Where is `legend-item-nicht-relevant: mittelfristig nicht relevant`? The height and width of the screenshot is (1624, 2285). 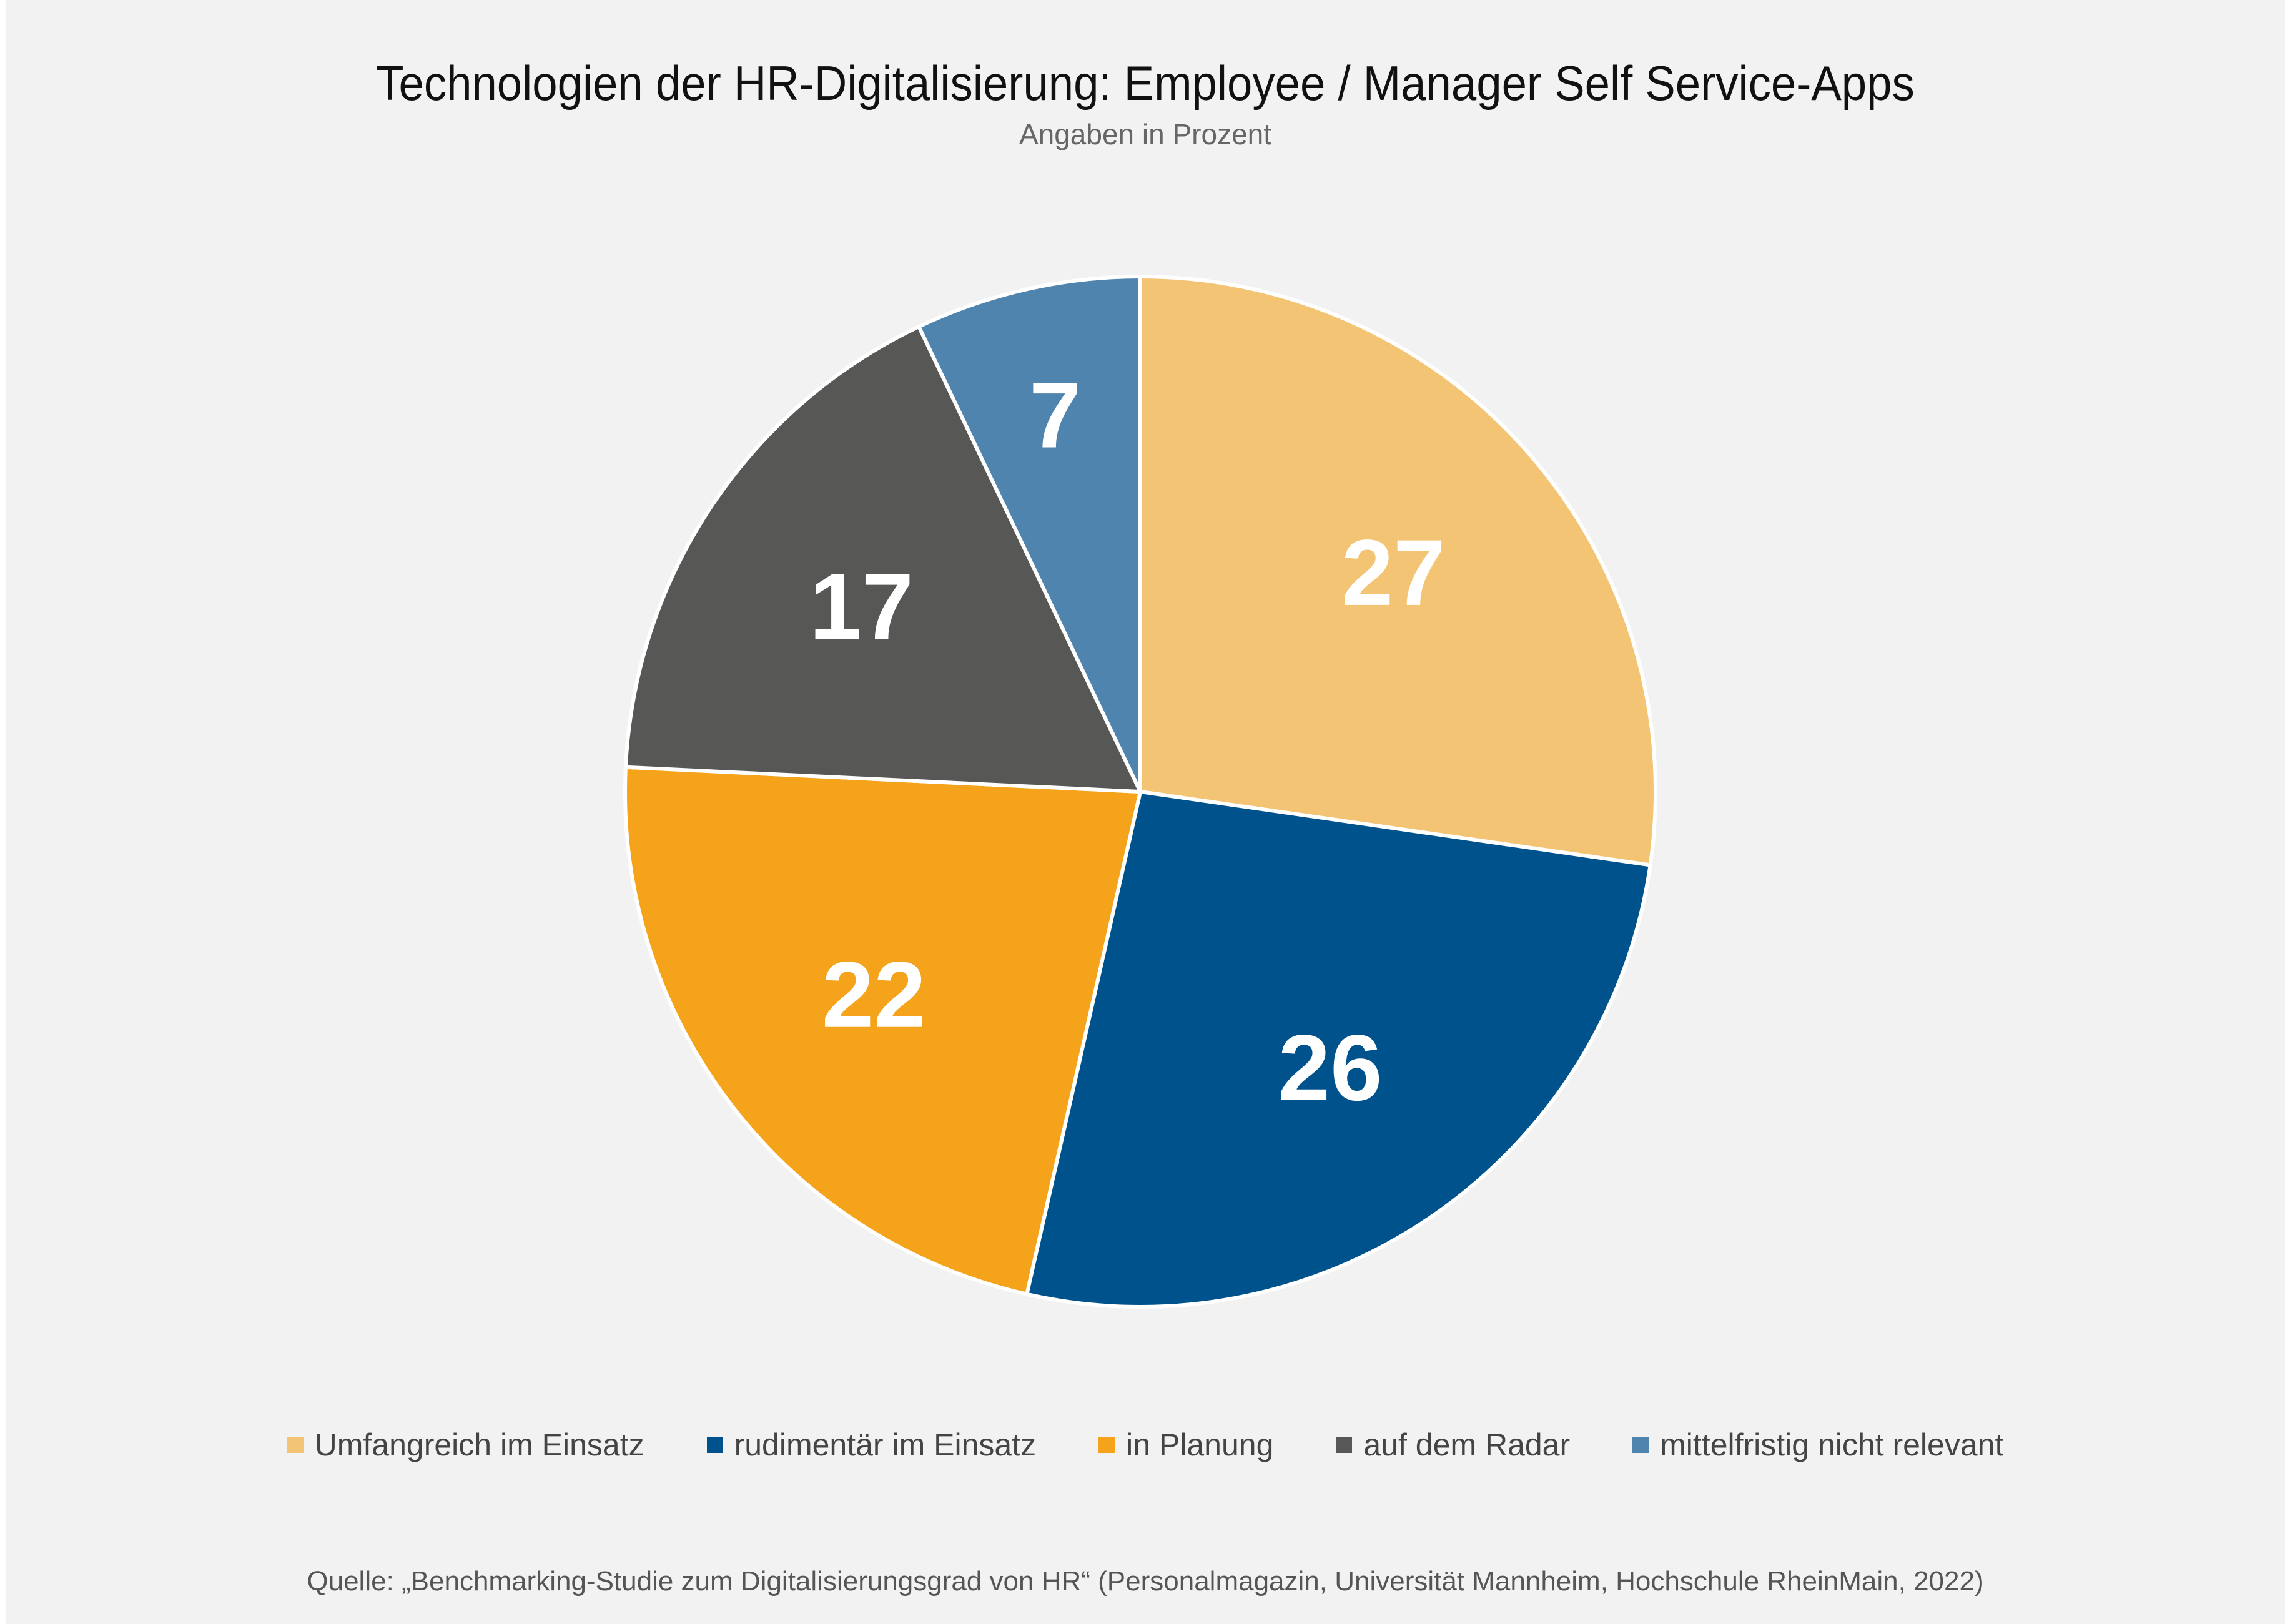
legend-item-nicht-relevant: mittelfristig nicht relevant is located at coordinates (1817, 1445).